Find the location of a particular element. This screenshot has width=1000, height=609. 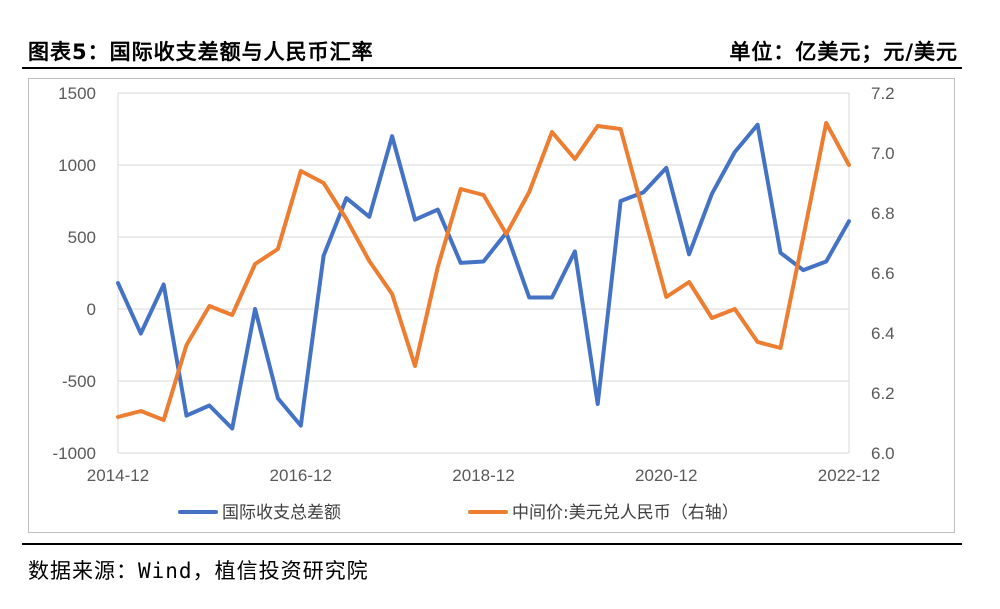

left-tick-label: 1000 is located at coordinates (77, 165).